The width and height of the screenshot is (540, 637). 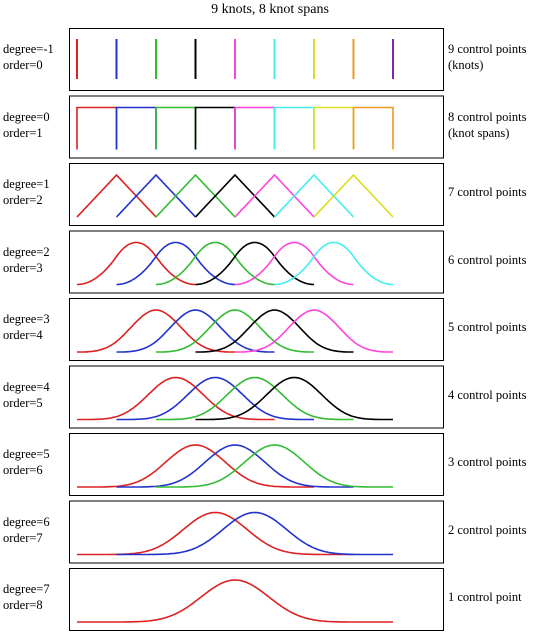 What do you see at coordinates (26, 251) in the screenshot?
I see `degree-label: degree=2` at bounding box center [26, 251].